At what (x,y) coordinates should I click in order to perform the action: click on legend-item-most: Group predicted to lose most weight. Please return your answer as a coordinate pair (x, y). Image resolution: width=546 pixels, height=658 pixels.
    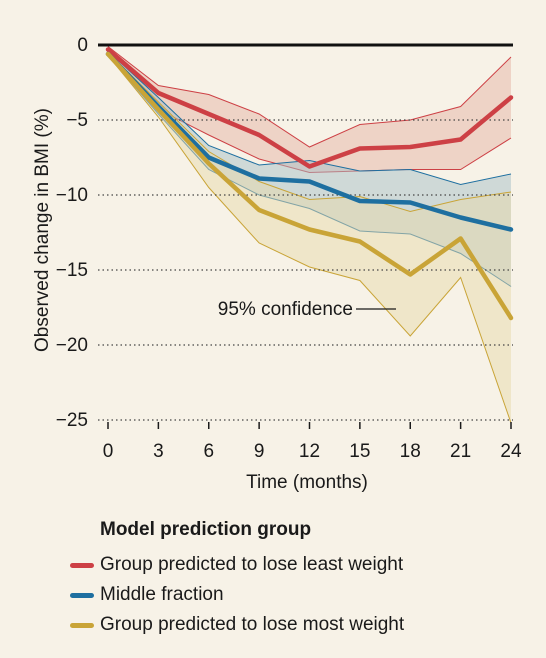
    Looking at the image, I should click on (237, 625).